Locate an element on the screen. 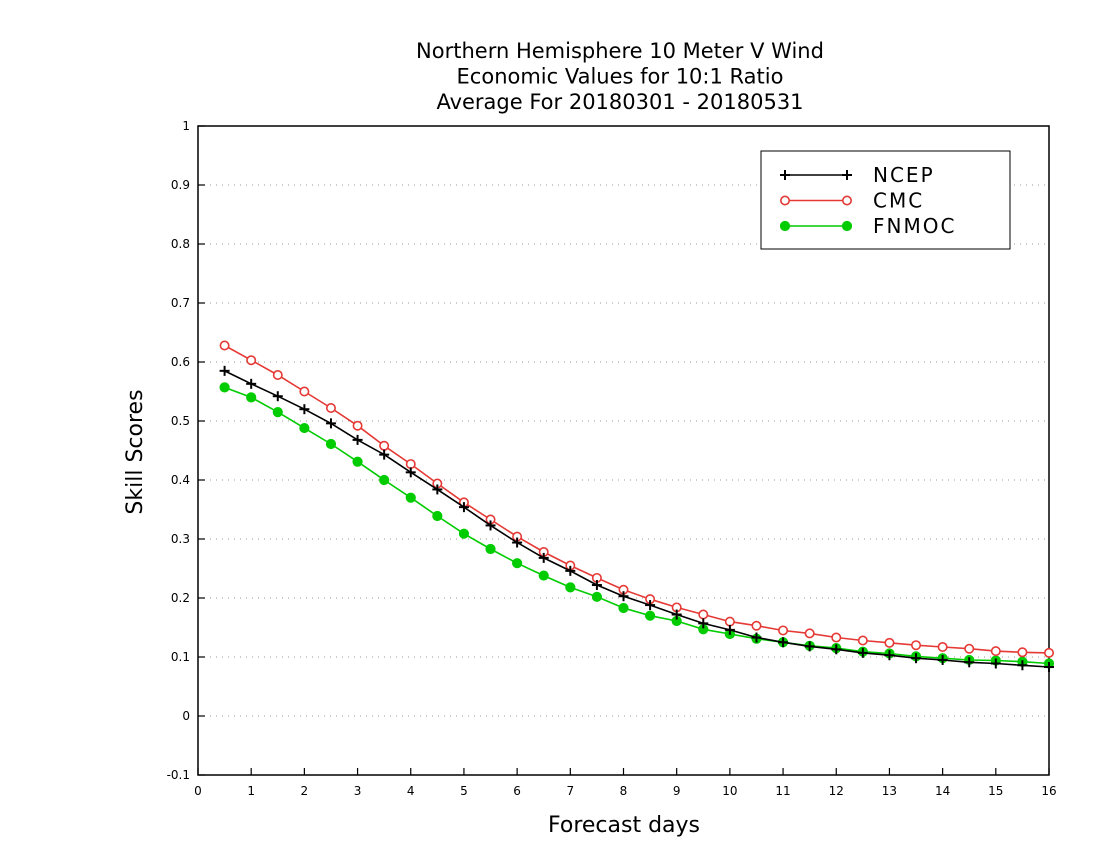  x-tick-label: 9 is located at coordinates (677, 791).